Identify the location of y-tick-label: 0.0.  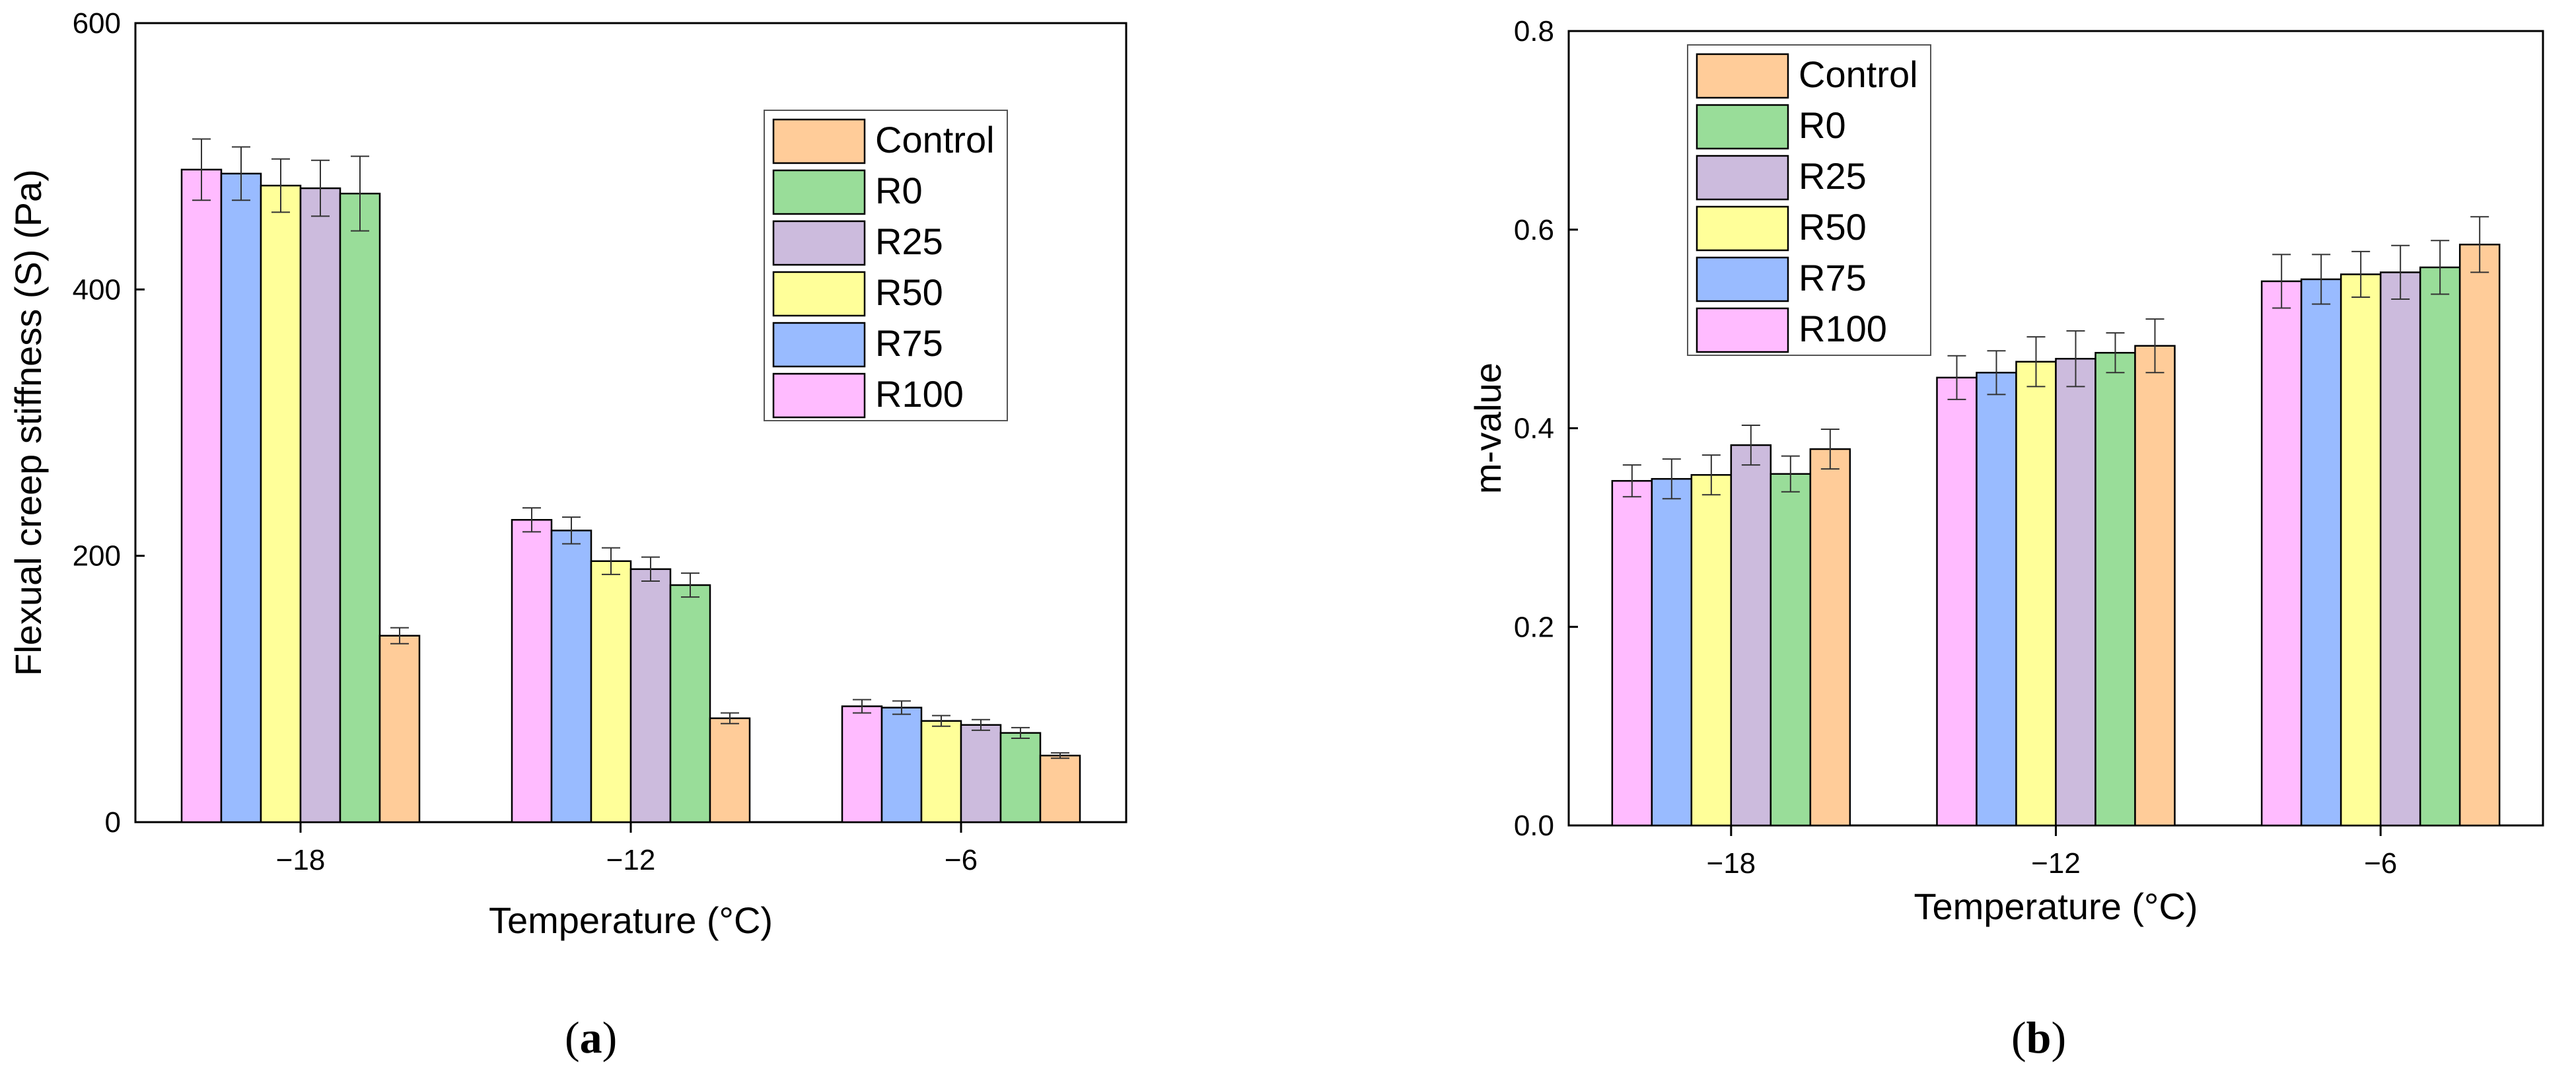
(1534, 826).